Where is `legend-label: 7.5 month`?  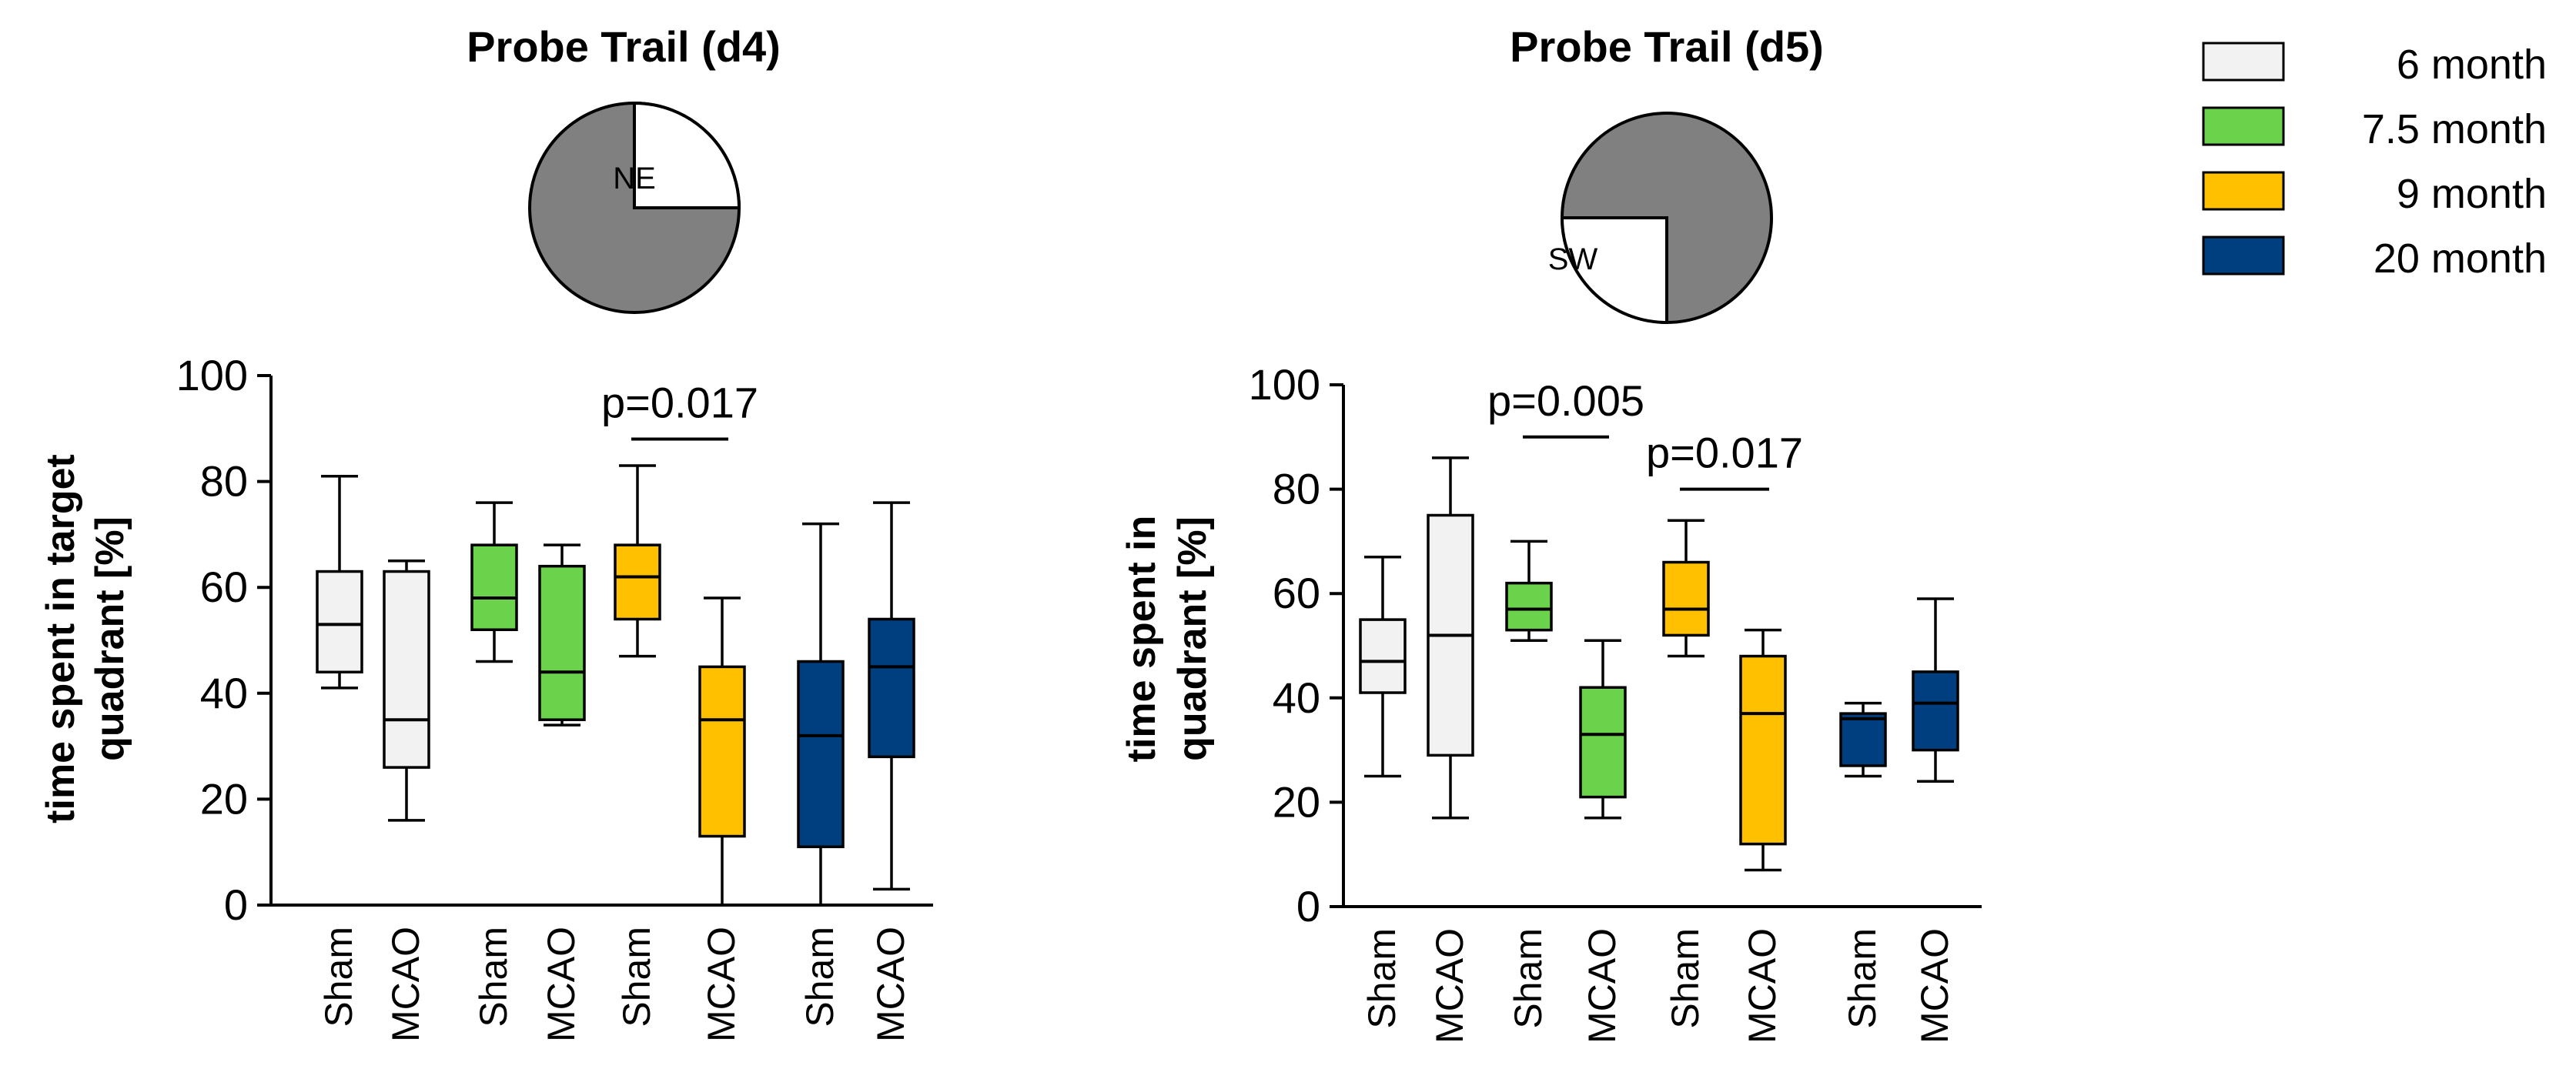
legend-label: 7.5 month is located at coordinates (2454, 129).